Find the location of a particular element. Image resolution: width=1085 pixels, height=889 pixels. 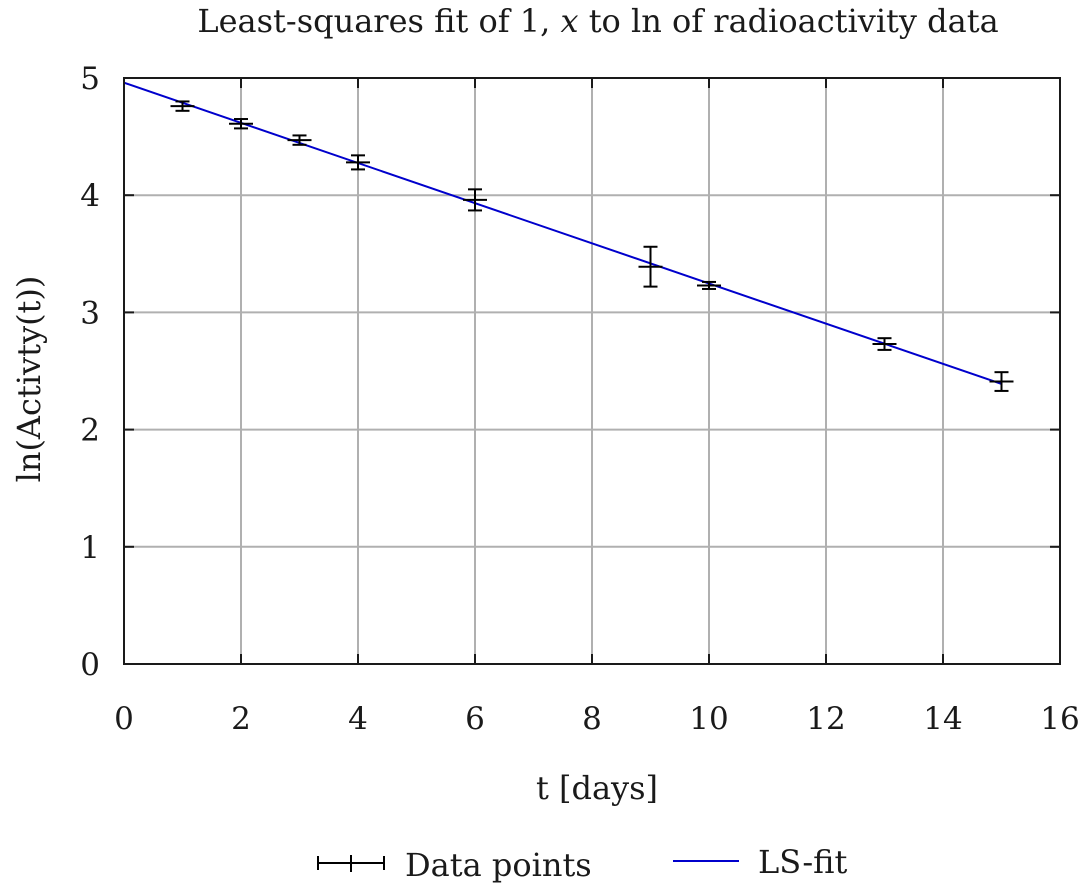

x-tick-label: 0 is located at coordinates (124, 719).